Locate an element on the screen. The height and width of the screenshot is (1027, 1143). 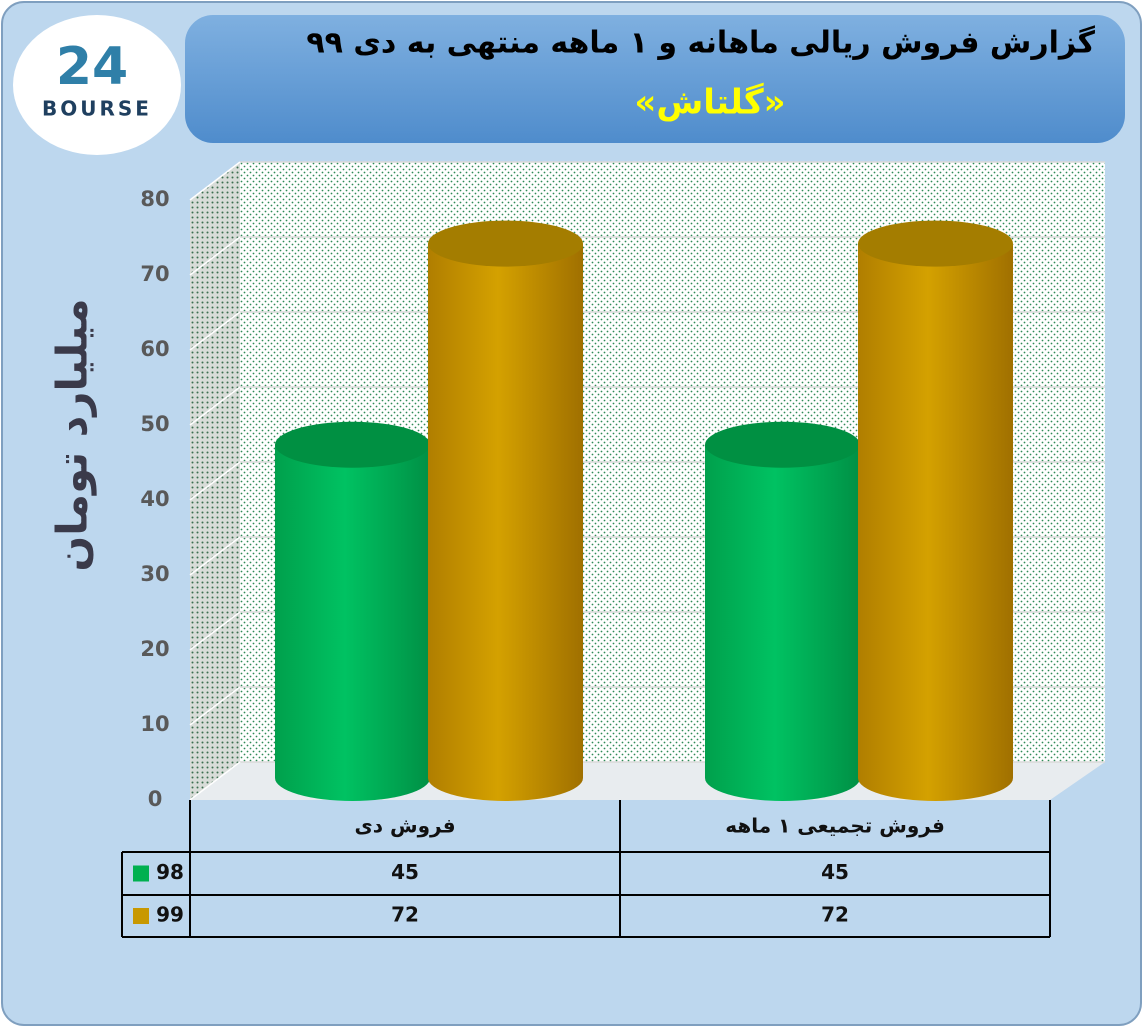
y-tick-label: 30 is located at coordinates (154, 574).